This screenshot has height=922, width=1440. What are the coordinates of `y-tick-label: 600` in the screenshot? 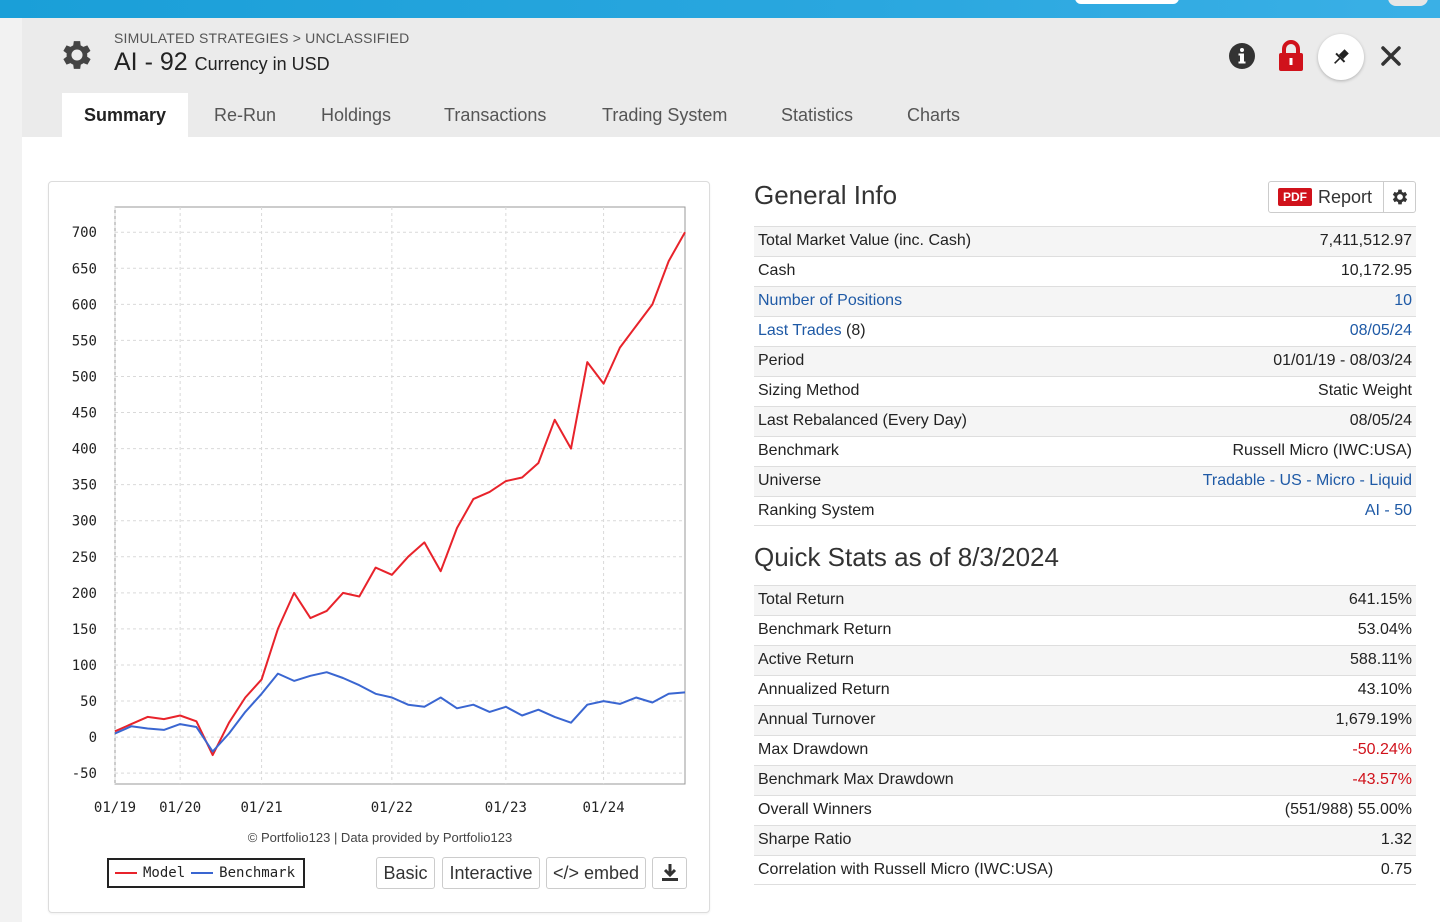 It's located at (84, 305).